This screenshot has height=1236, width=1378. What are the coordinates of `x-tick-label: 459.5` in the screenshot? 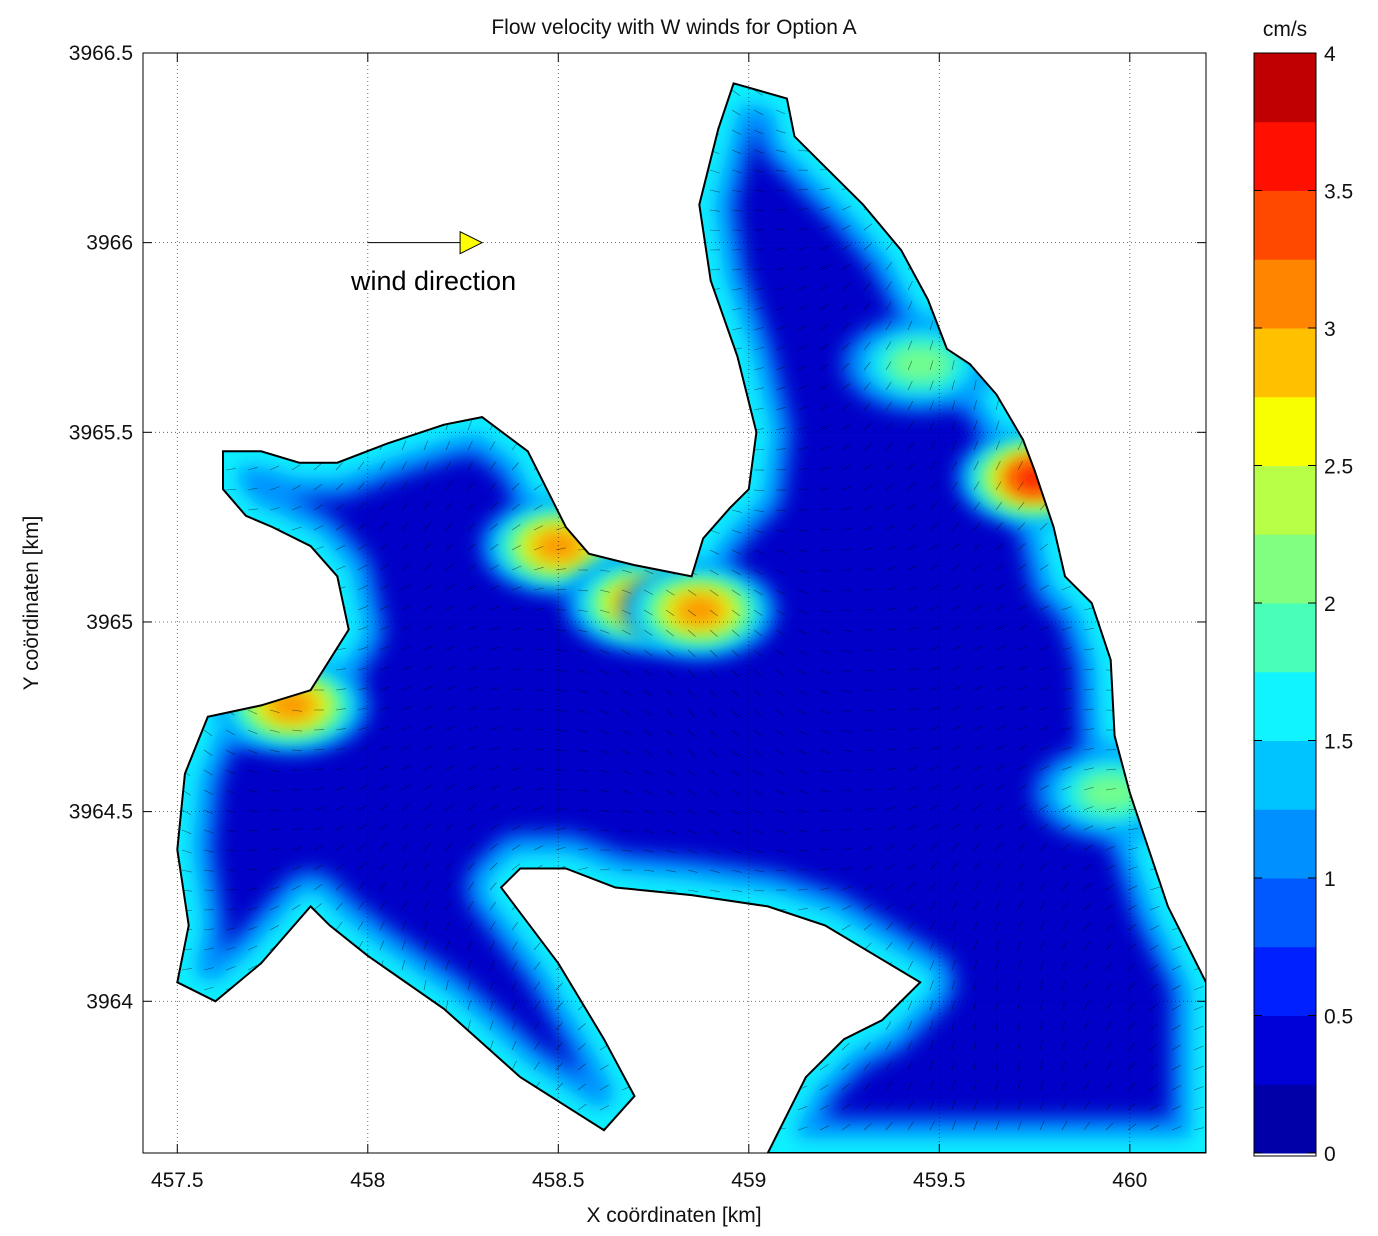 It's located at (939, 1180).